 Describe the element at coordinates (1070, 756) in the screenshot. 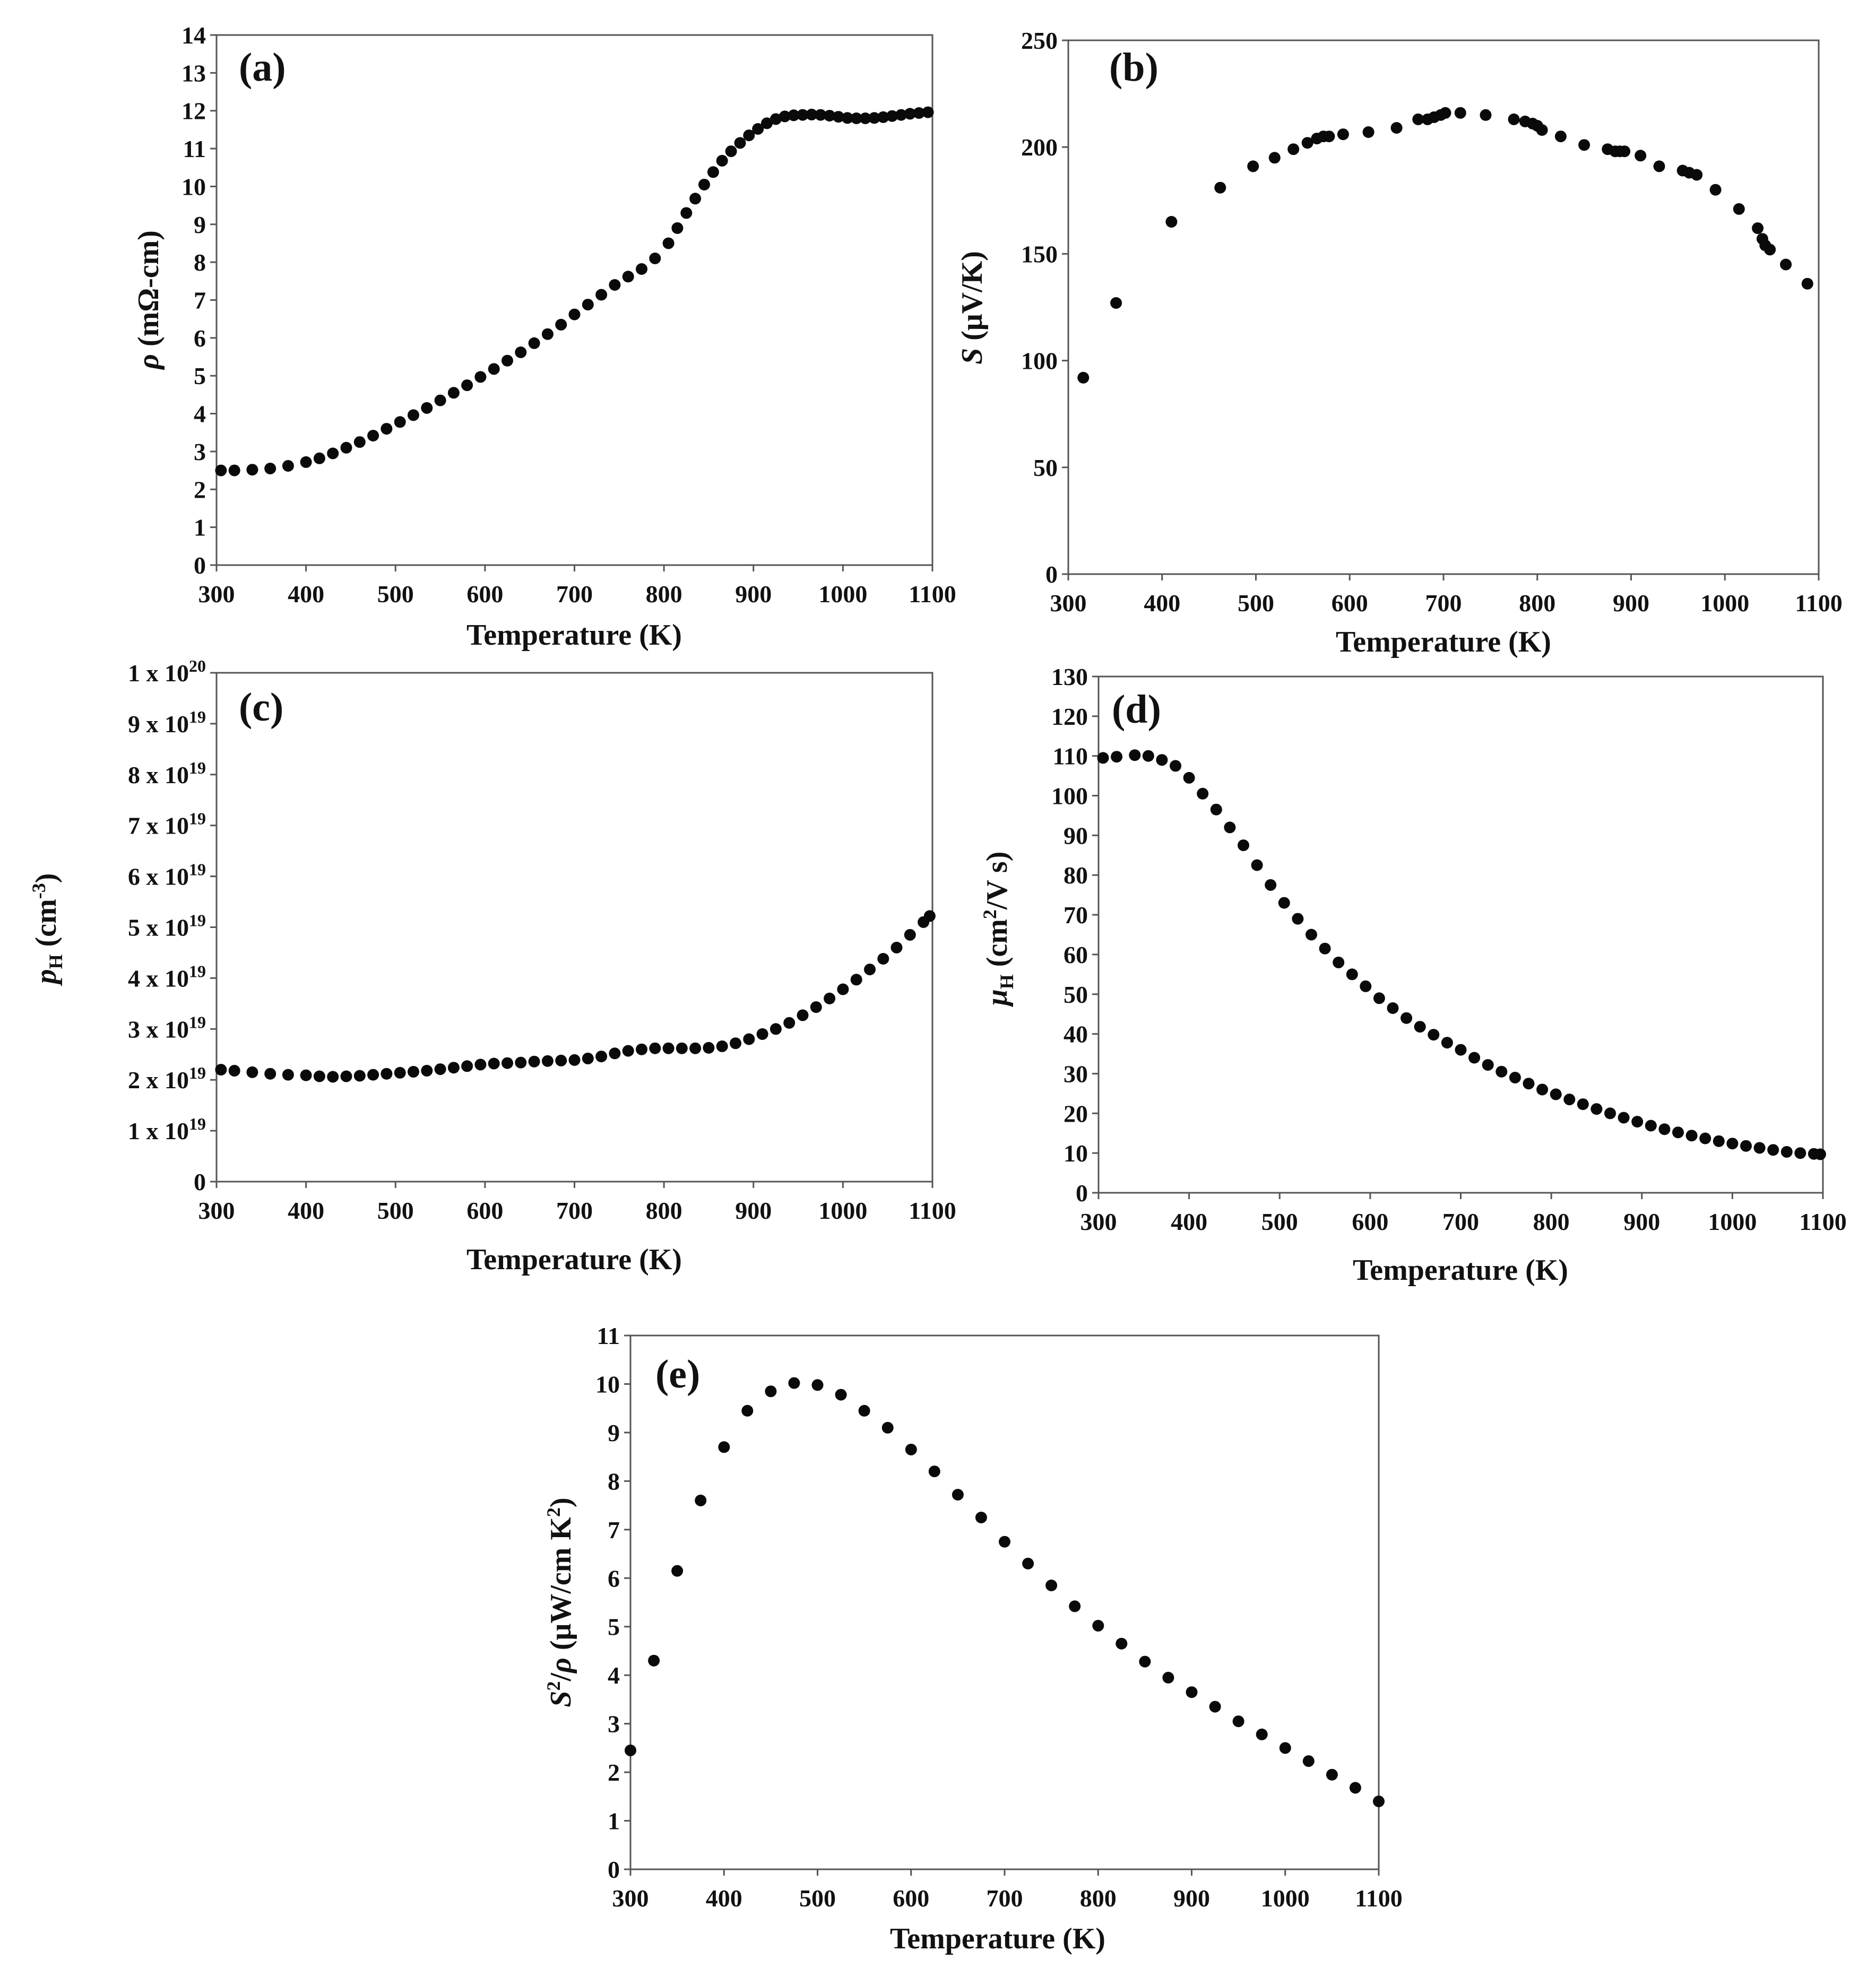

I see `y-tick-label: 110` at that location.